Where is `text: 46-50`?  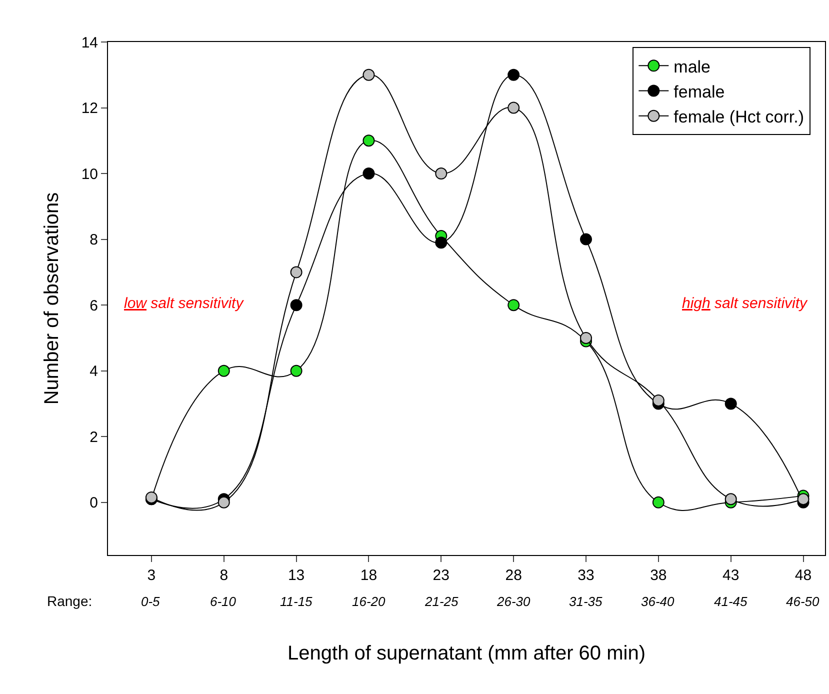 text: 46-50 is located at coordinates (803, 601).